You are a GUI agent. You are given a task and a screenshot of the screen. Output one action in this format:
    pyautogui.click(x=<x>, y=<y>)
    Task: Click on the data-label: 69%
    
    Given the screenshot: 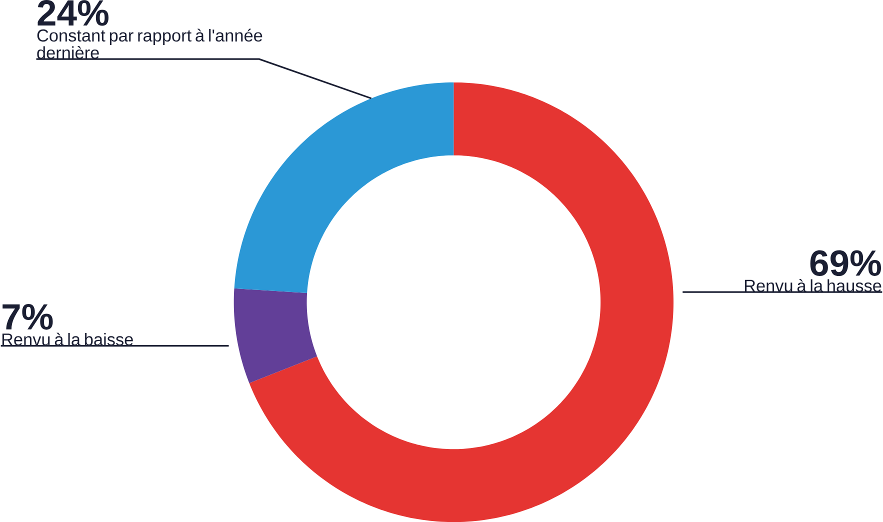 What is the action you would take?
    pyautogui.click(x=846, y=263)
    